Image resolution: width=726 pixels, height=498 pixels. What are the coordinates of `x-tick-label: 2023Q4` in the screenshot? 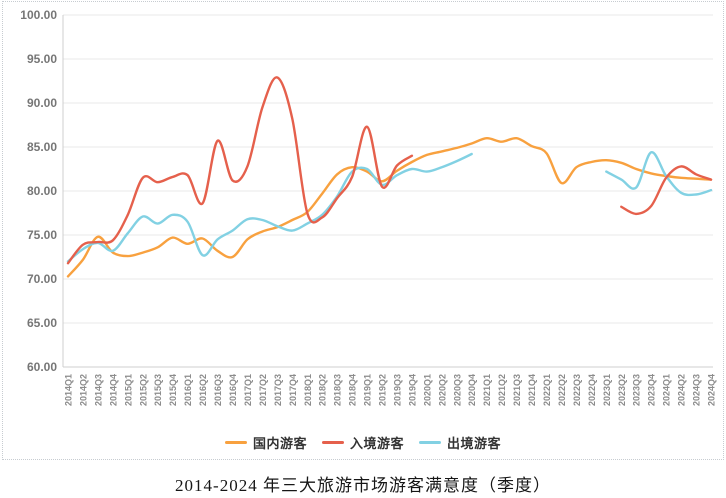 It's located at (652, 390).